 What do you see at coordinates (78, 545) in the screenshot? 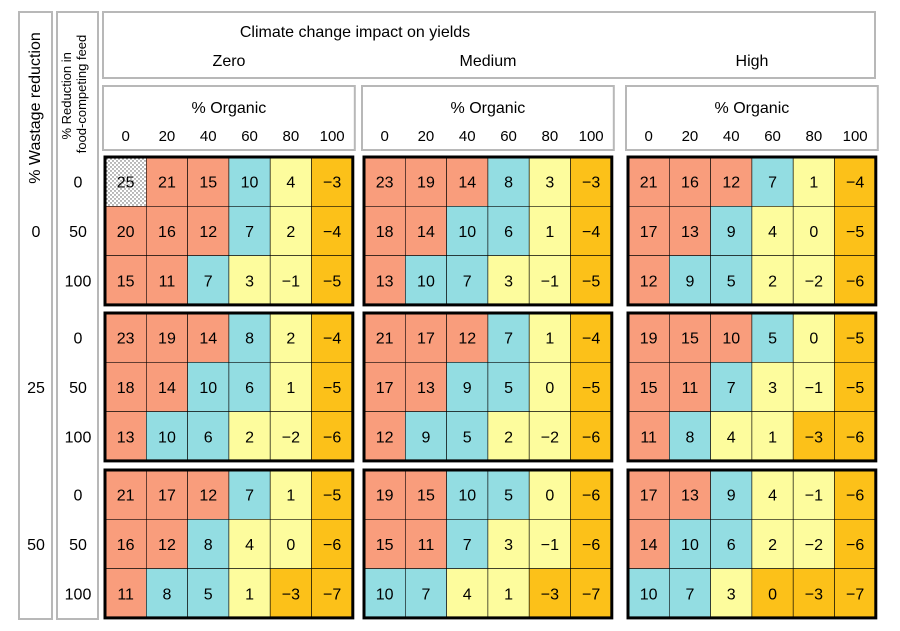
I see `feed-tick-50-50: 50` at bounding box center [78, 545].